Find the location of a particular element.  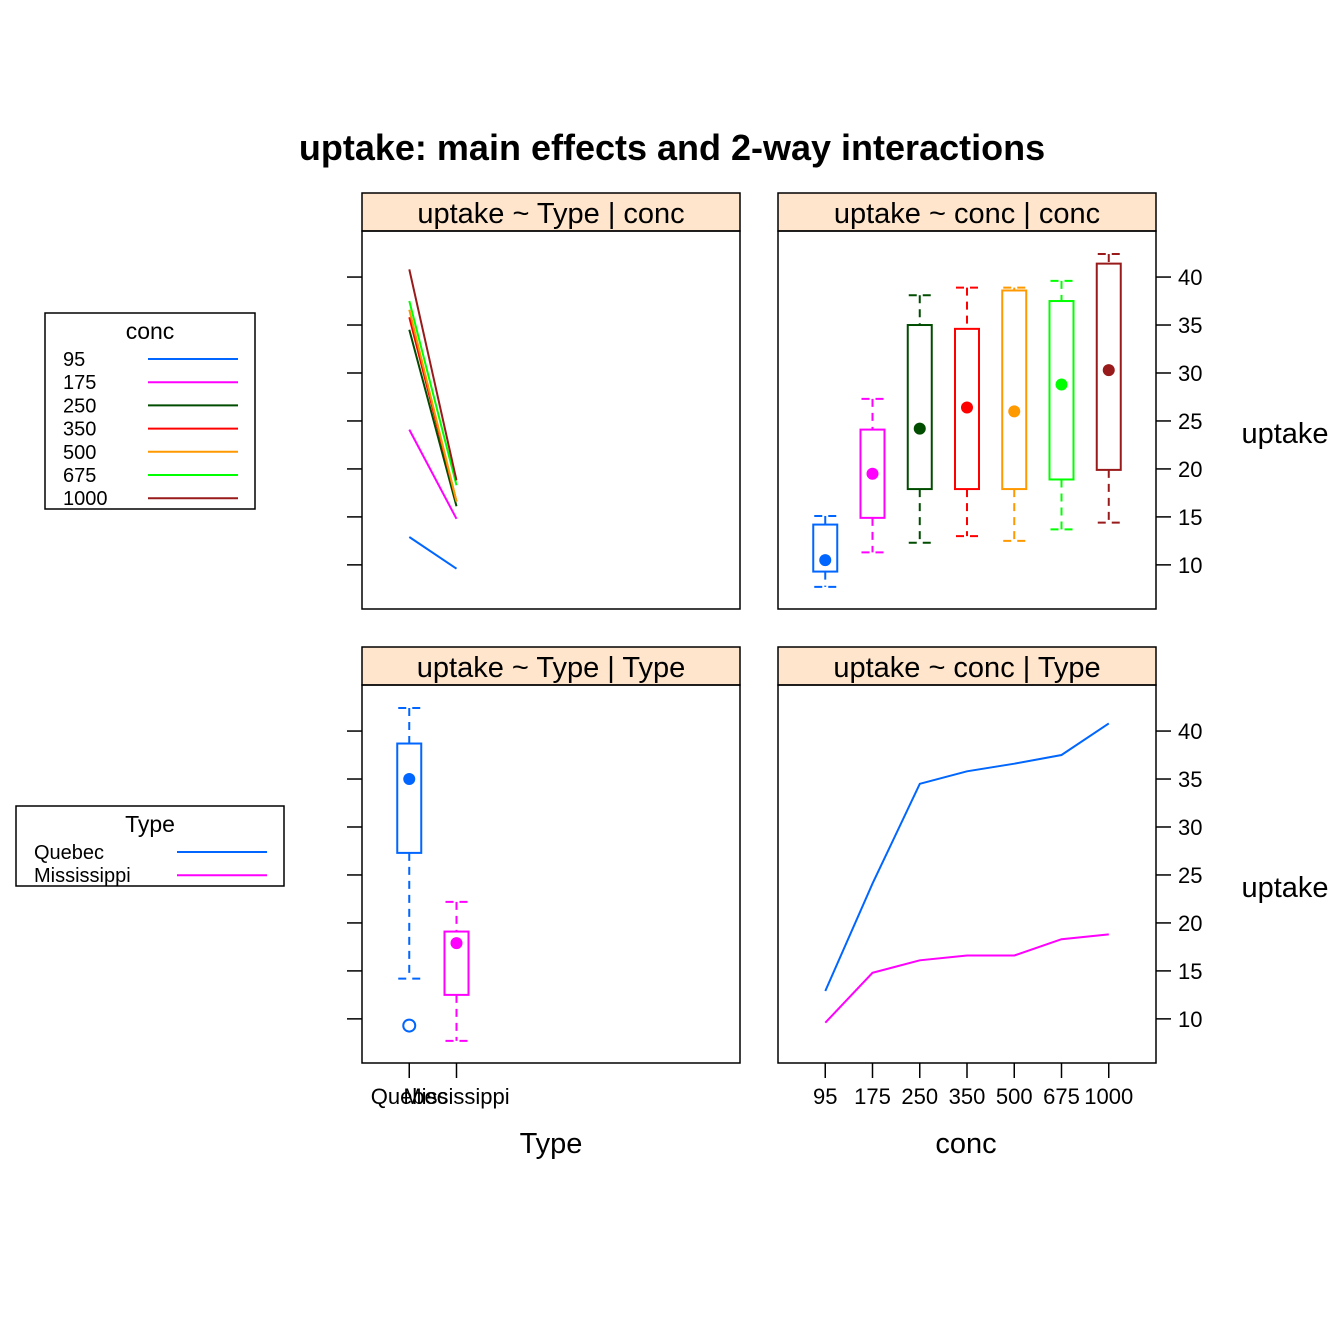

x-tick-label: 1000 is located at coordinates (1108, 1096).